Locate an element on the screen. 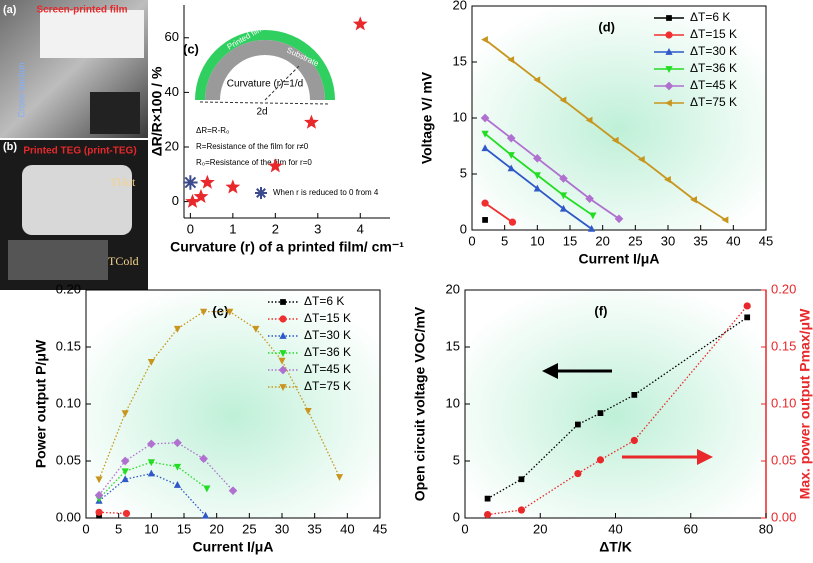 The height and width of the screenshot is (563, 813). photo-a: (a) Screen-printed film Cross-section is located at coordinates (74, 69).